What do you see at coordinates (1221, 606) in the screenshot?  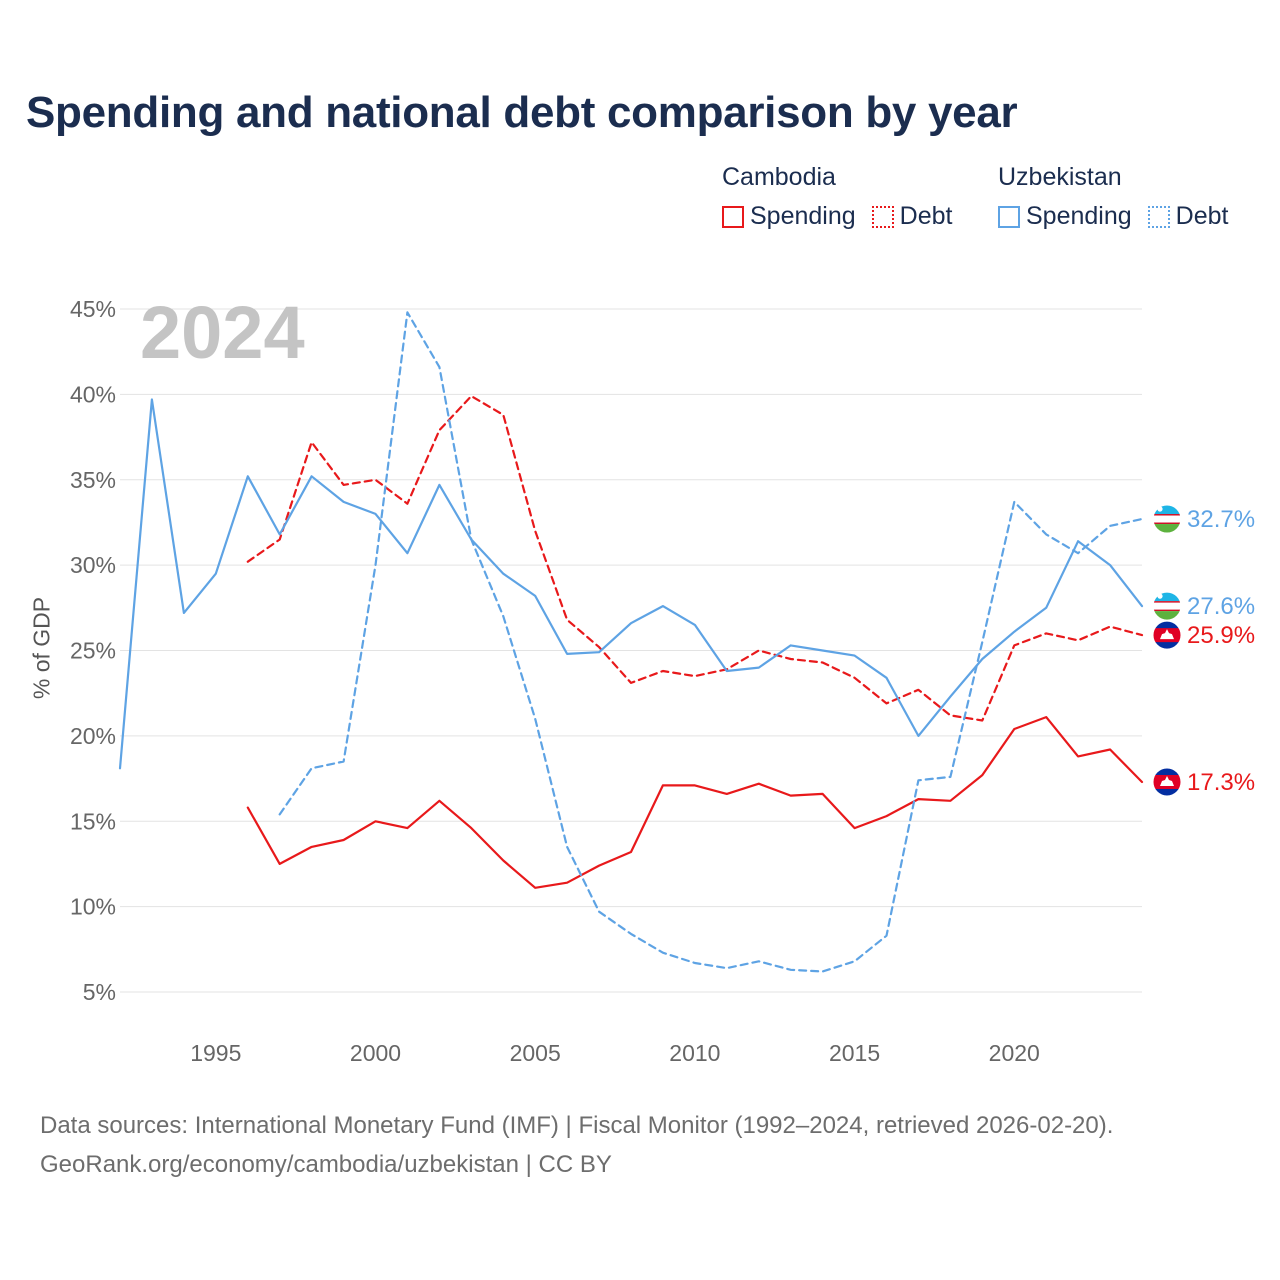 I see `end-value-label: 27.6%` at bounding box center [1221, 606].